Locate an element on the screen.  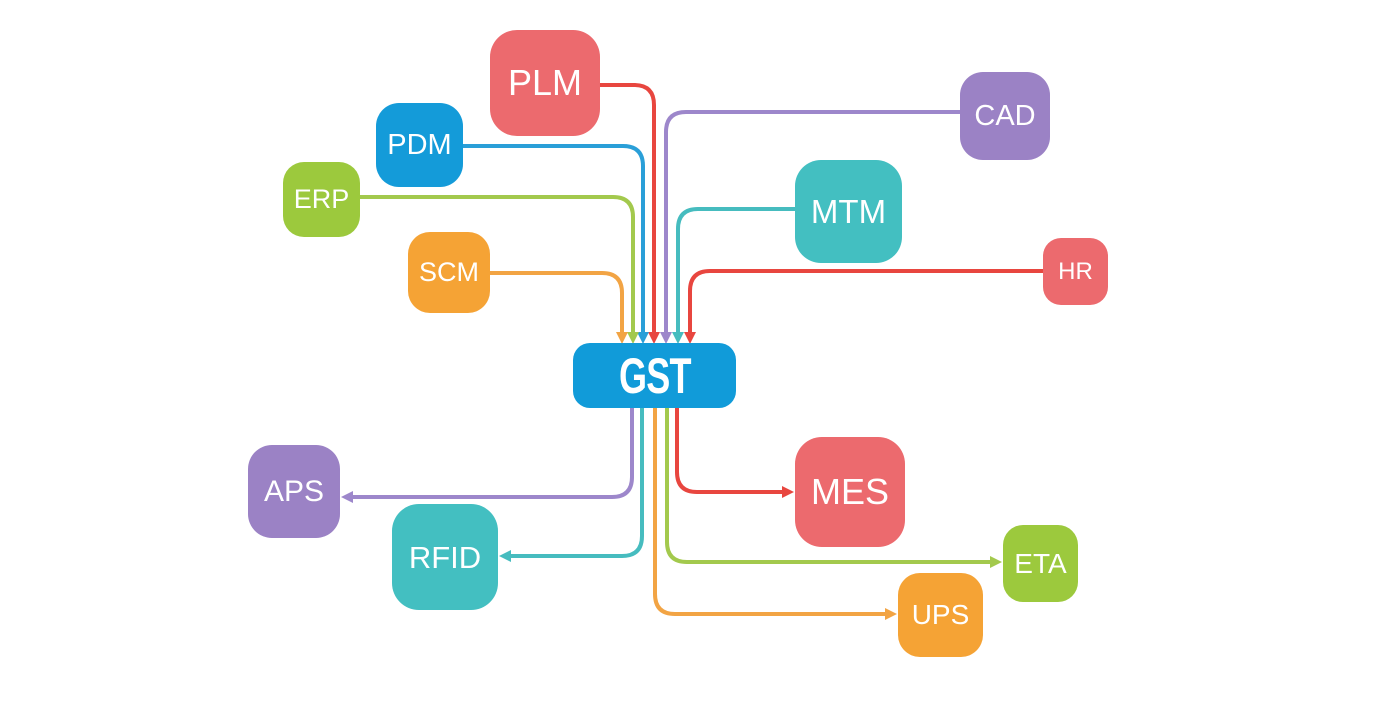
node-mtm-label: MTM is located at coordinates (848, 211).